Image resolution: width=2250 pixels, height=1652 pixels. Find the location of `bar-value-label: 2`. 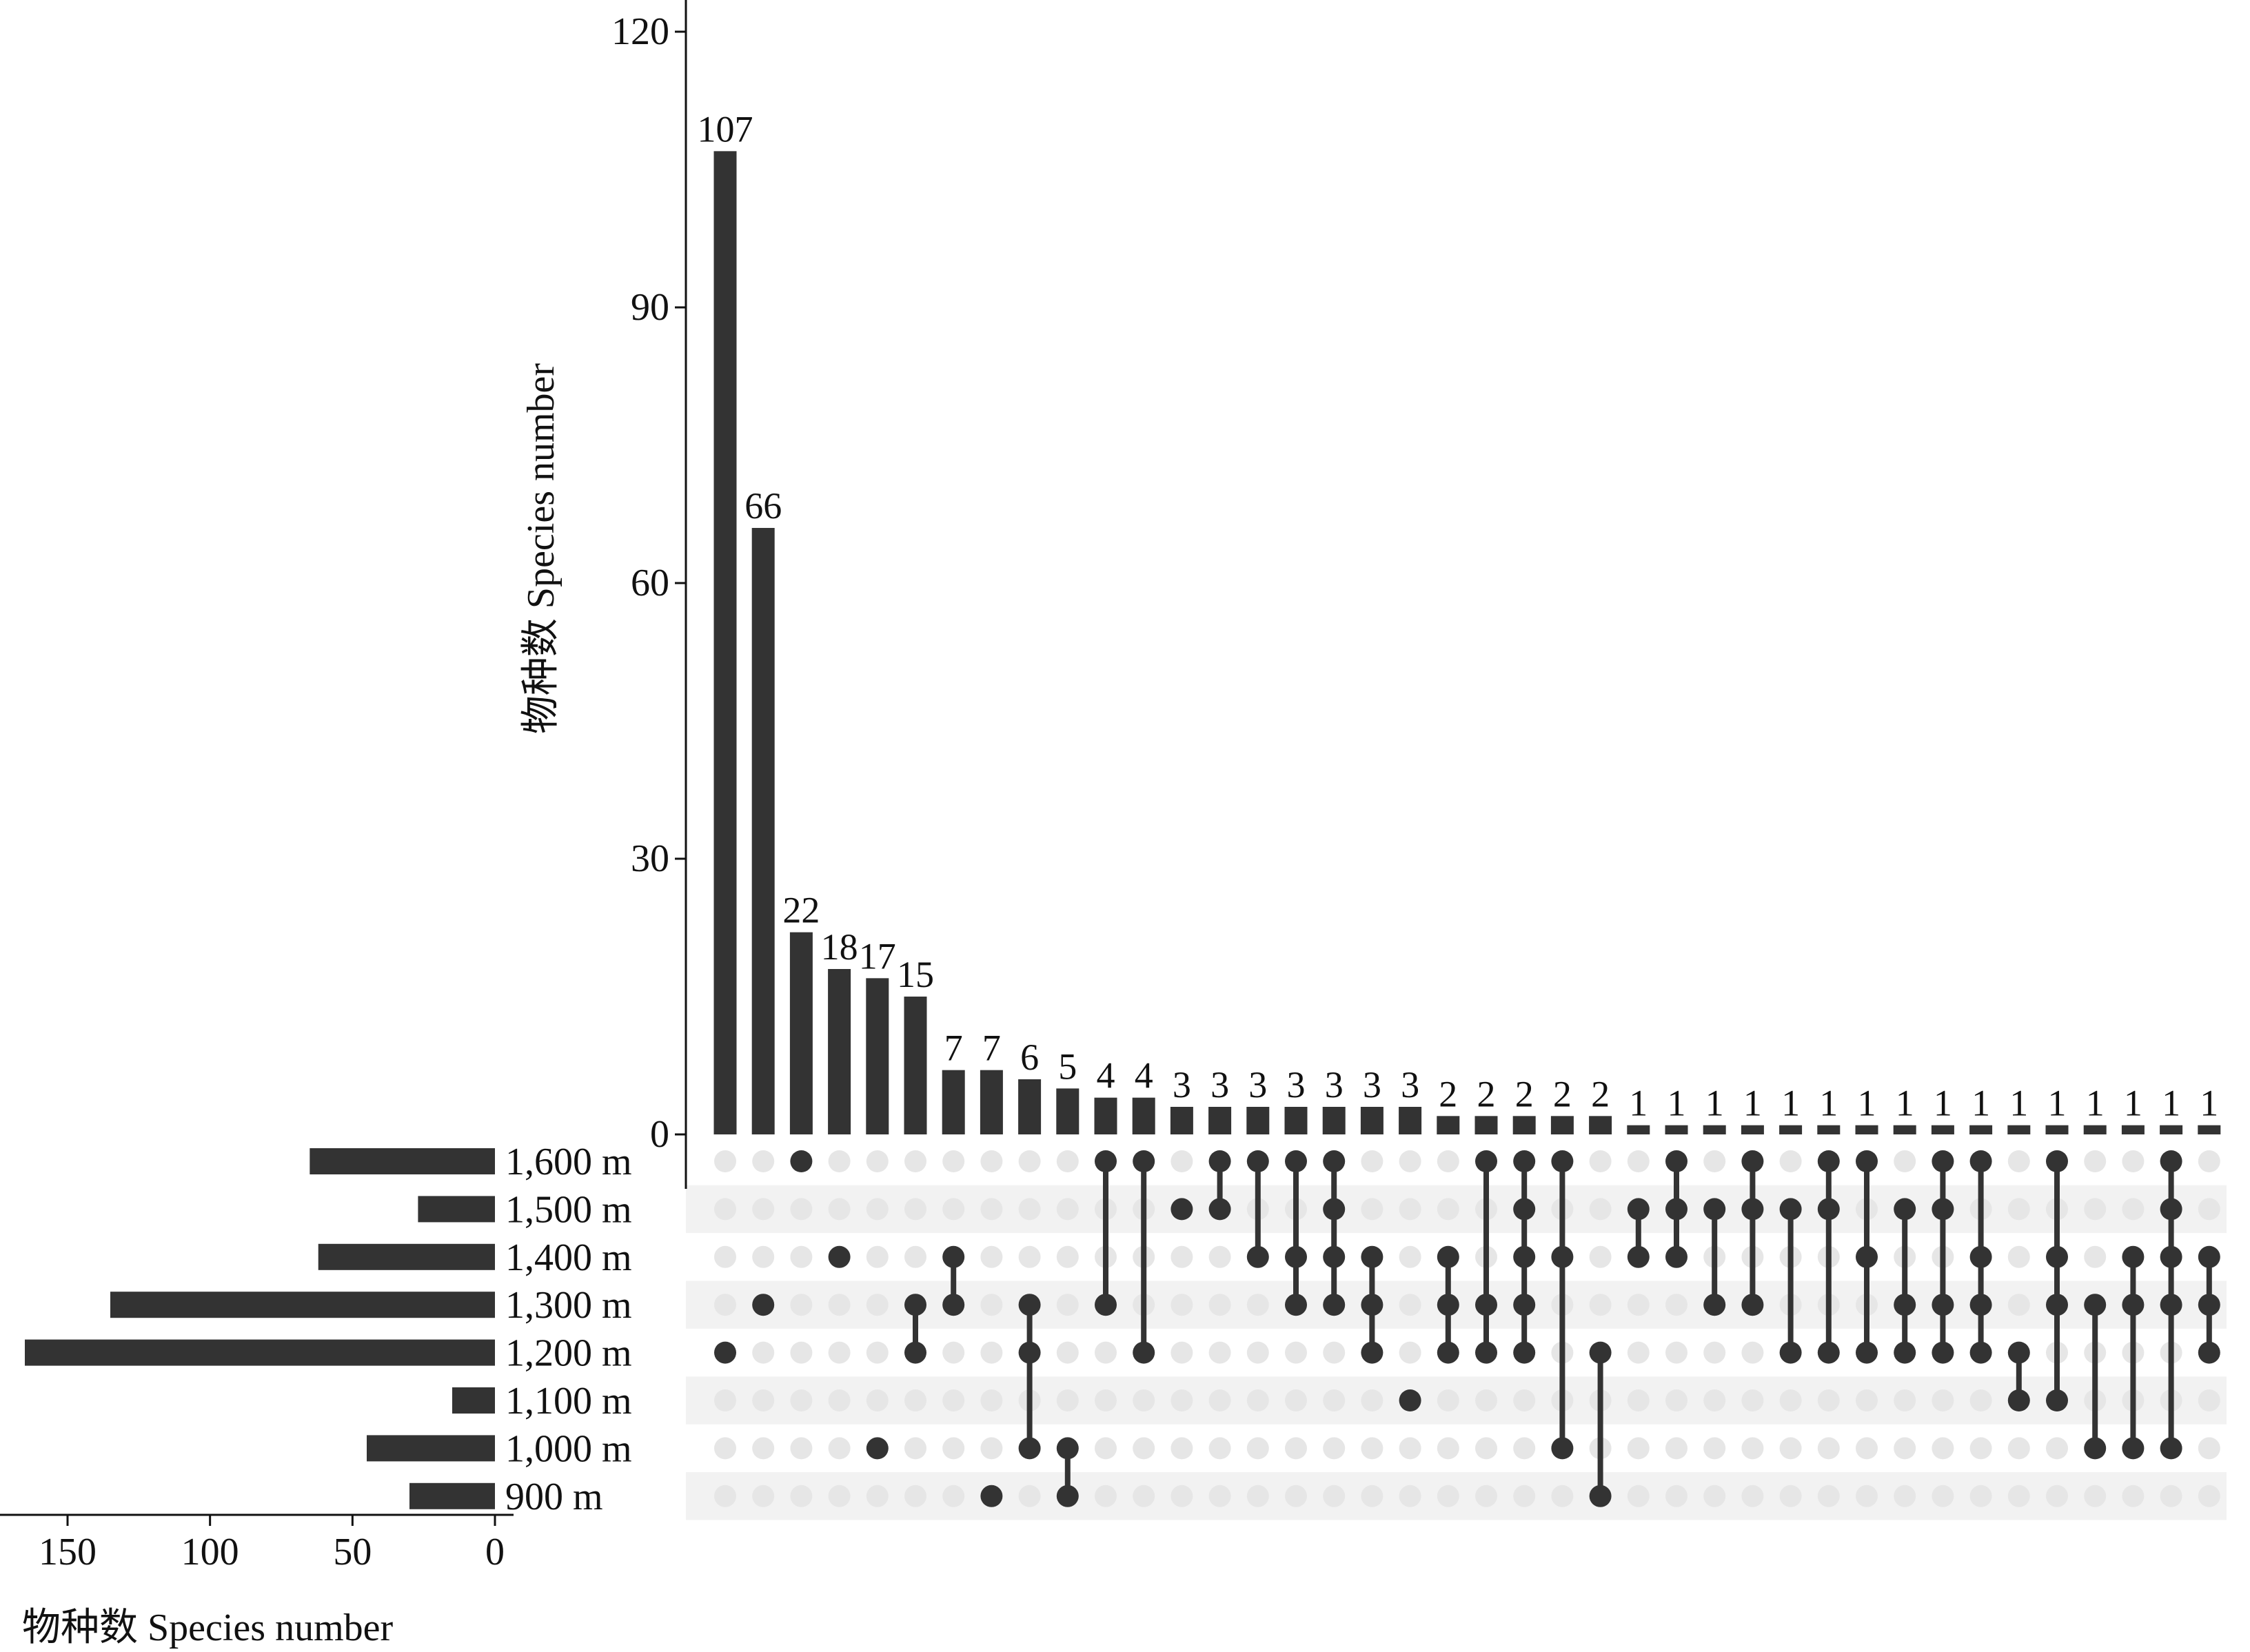

bar-value-label: 2 is located at coordinates (1563, 1093).